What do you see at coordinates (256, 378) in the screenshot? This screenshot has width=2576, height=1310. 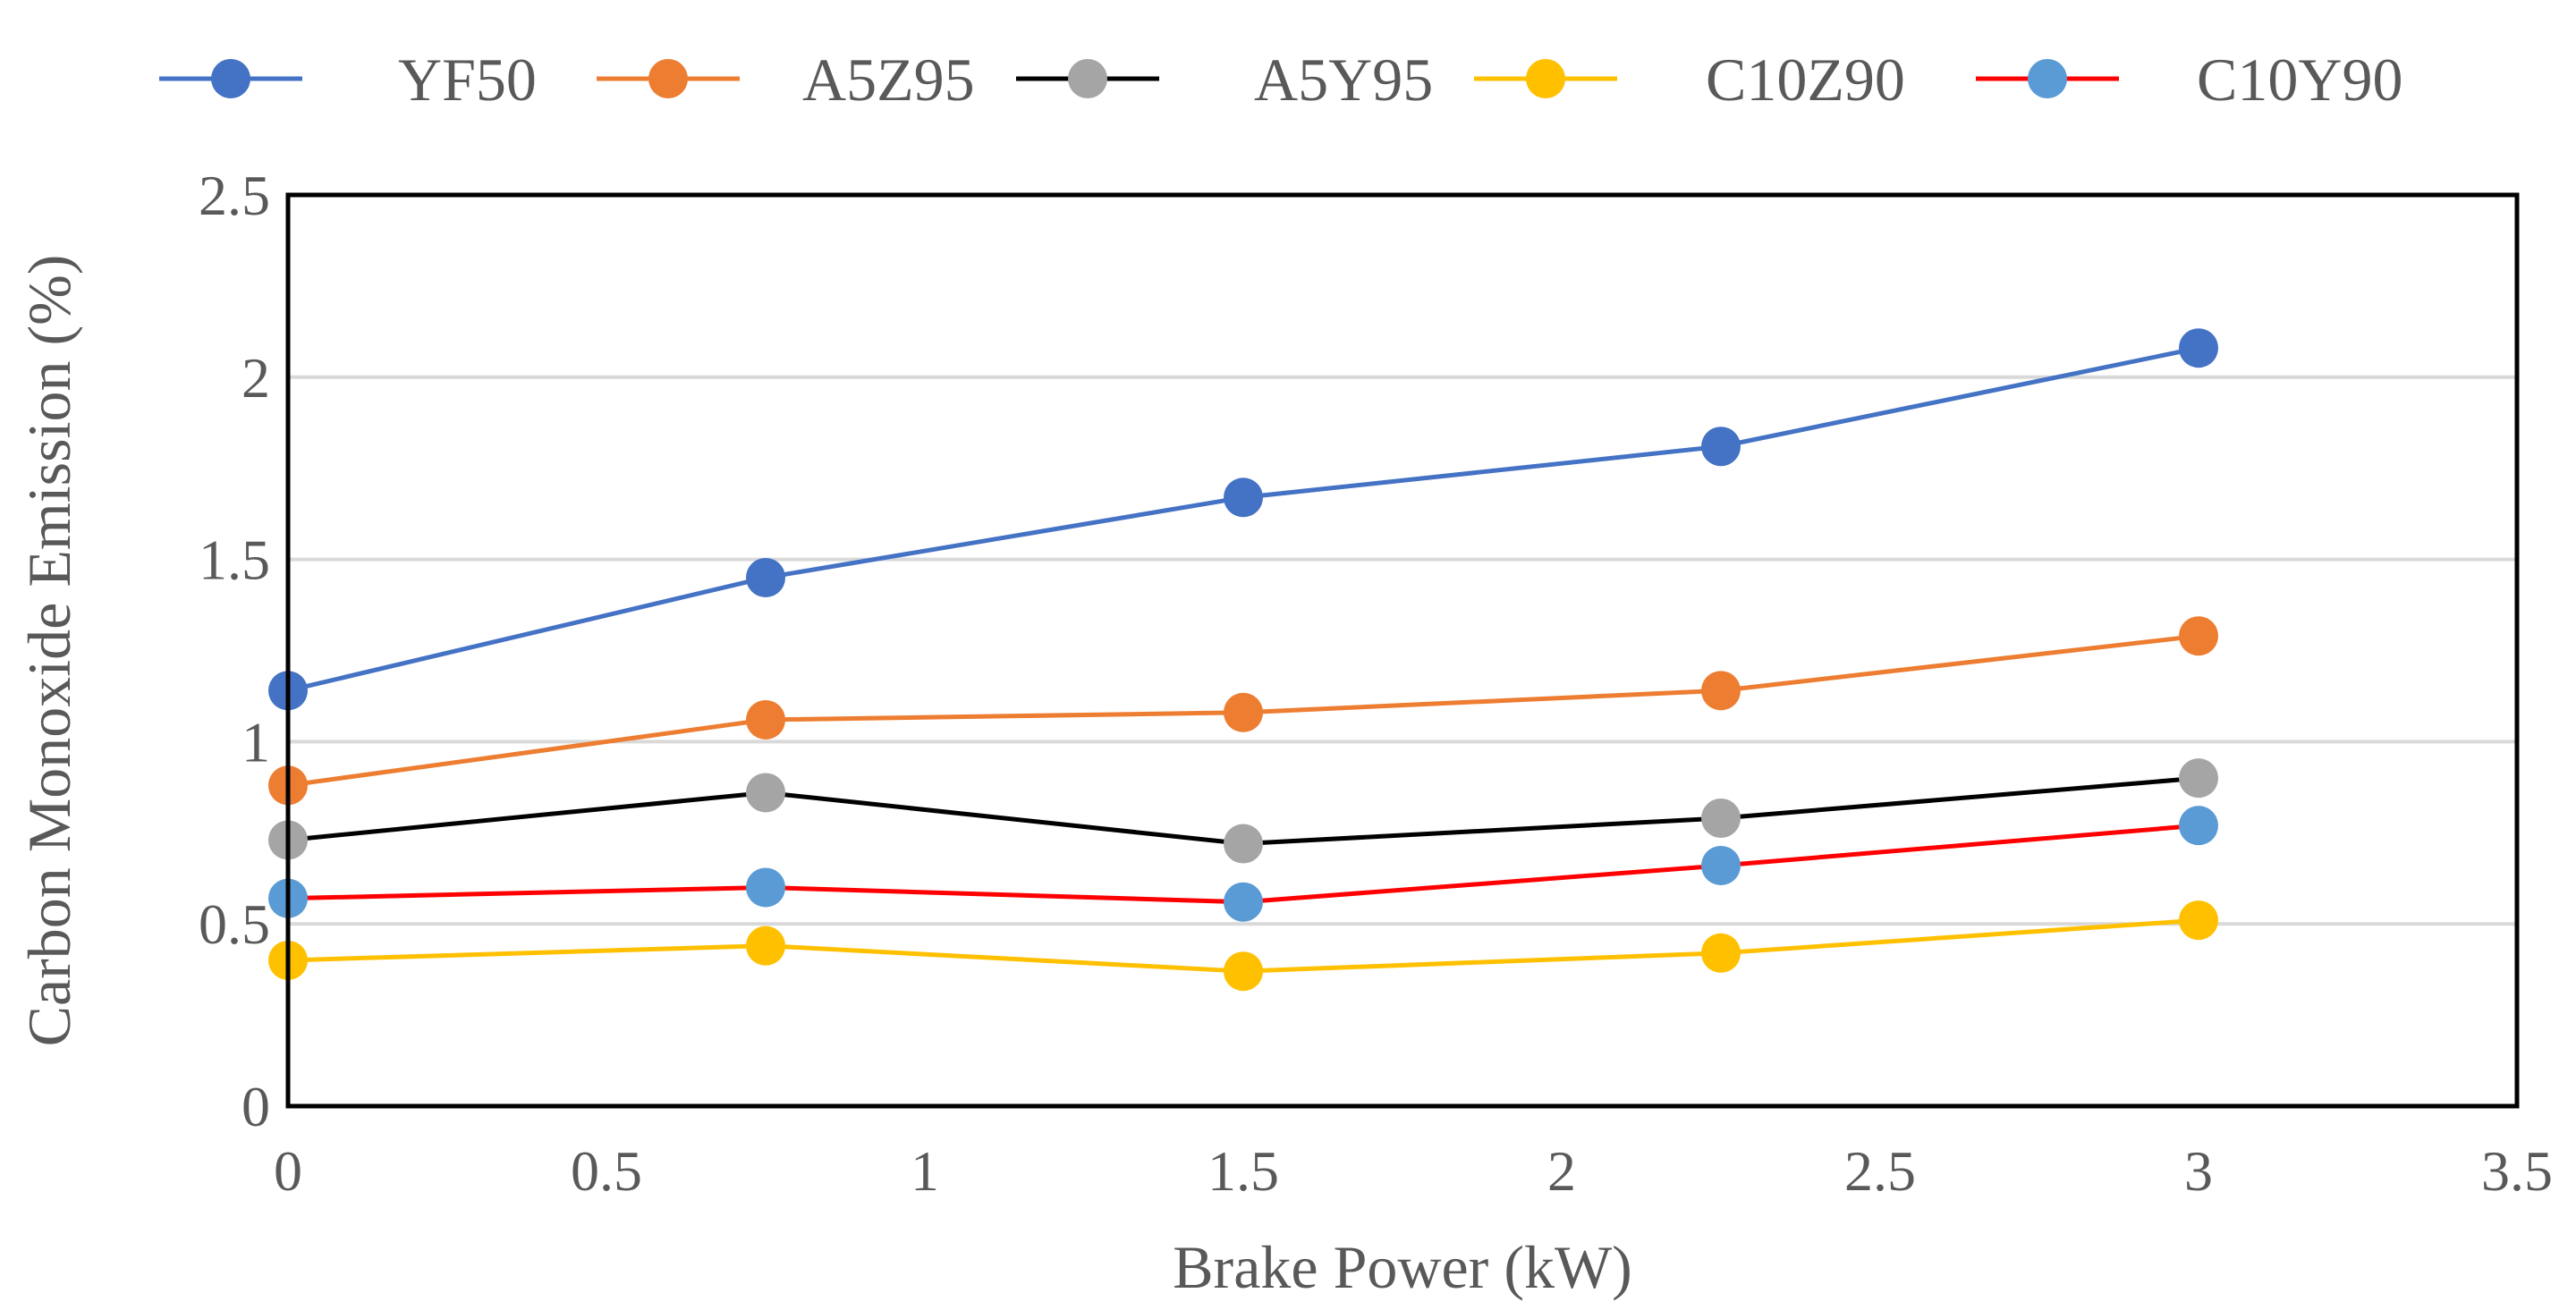 I see `y-tick-label-4: 2` at bounding box center [256, 378].